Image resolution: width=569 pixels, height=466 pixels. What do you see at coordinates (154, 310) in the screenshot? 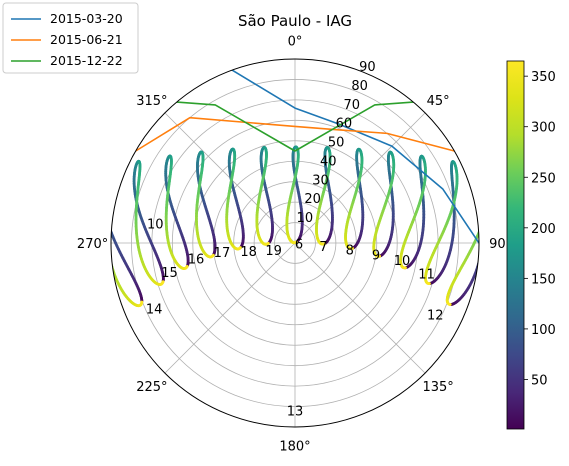
I see `hour-label: 14` at bounding box center [154, 310].